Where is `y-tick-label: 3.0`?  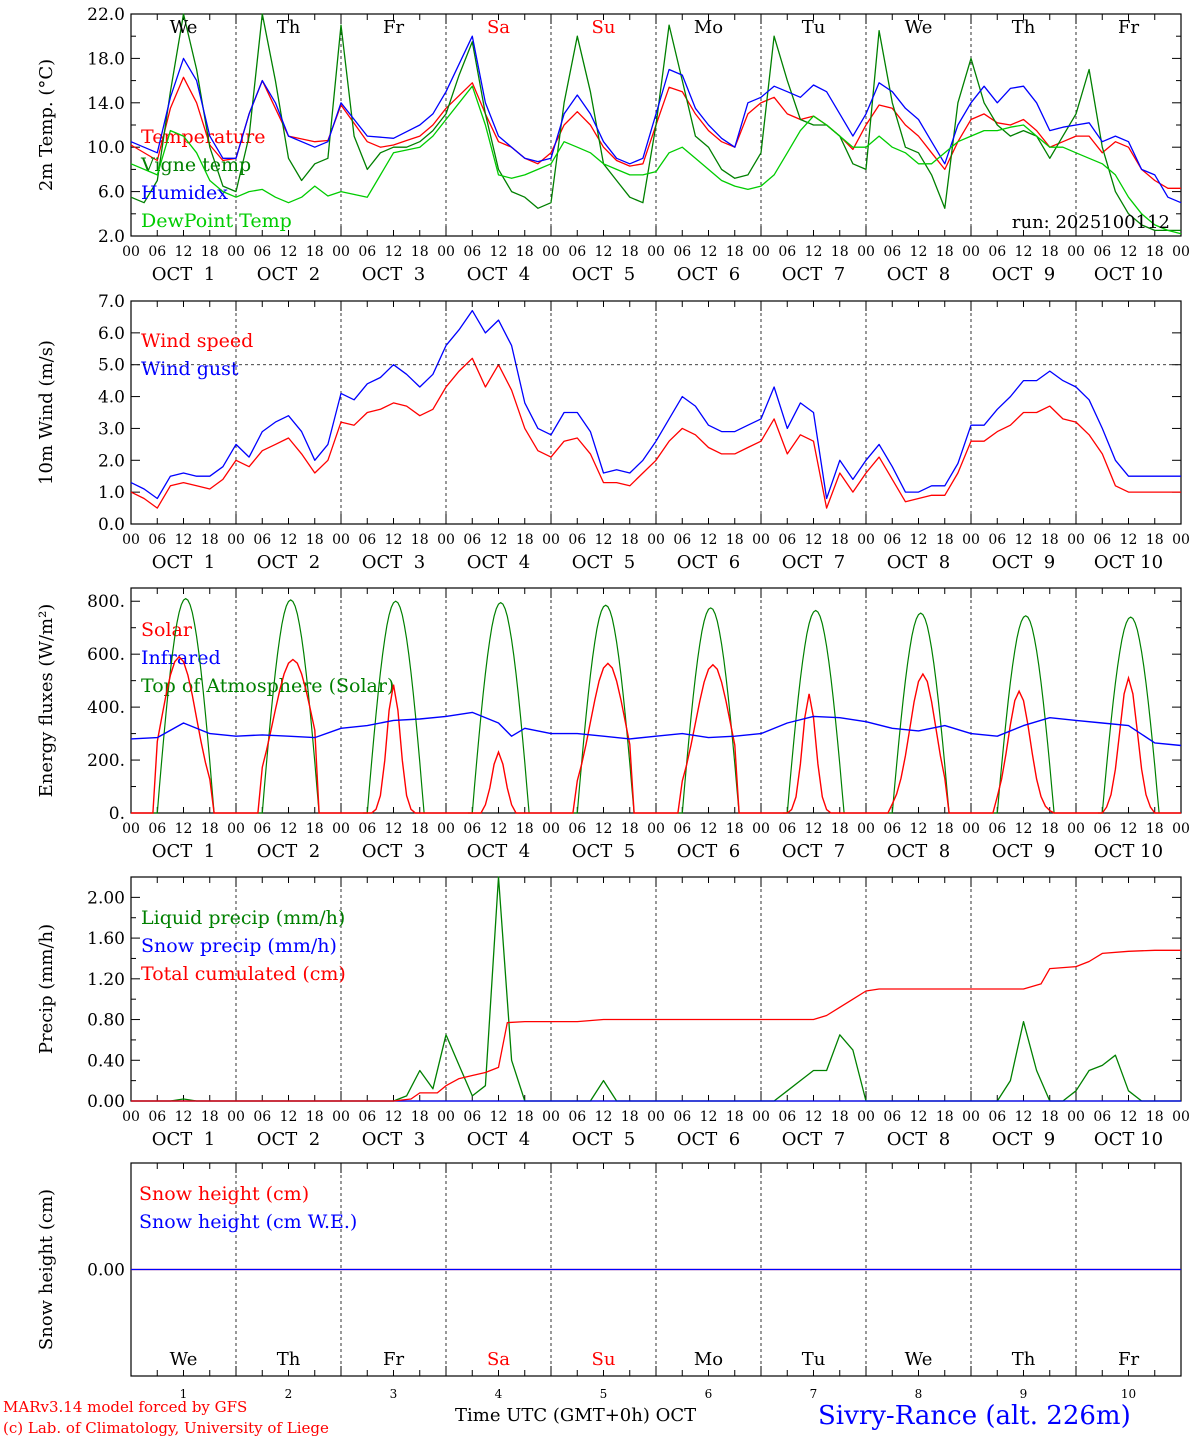 y-tick-label: 3.0 is located at coordinates (111, 429).